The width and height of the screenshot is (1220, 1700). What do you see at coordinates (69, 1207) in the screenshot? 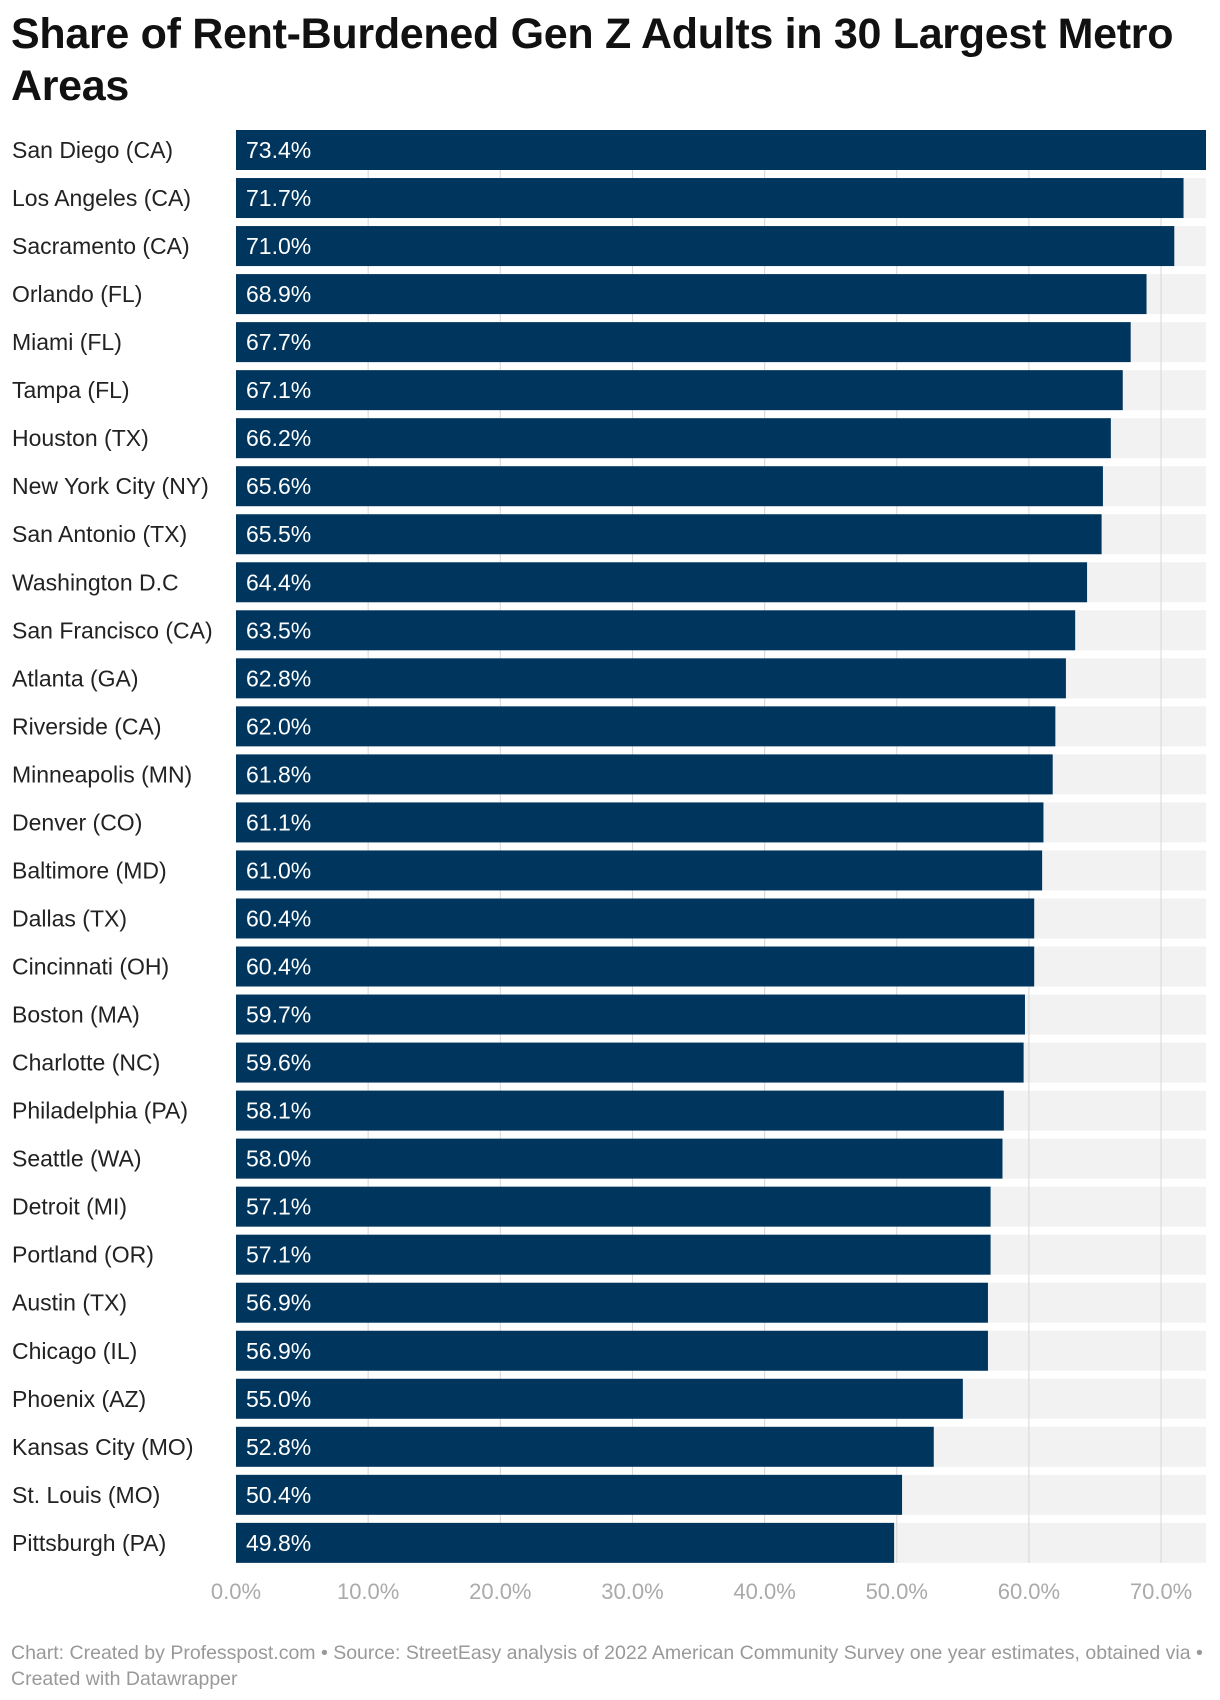
I see `category-label: Detroit (MI)` at bounding box center [69, 1207].